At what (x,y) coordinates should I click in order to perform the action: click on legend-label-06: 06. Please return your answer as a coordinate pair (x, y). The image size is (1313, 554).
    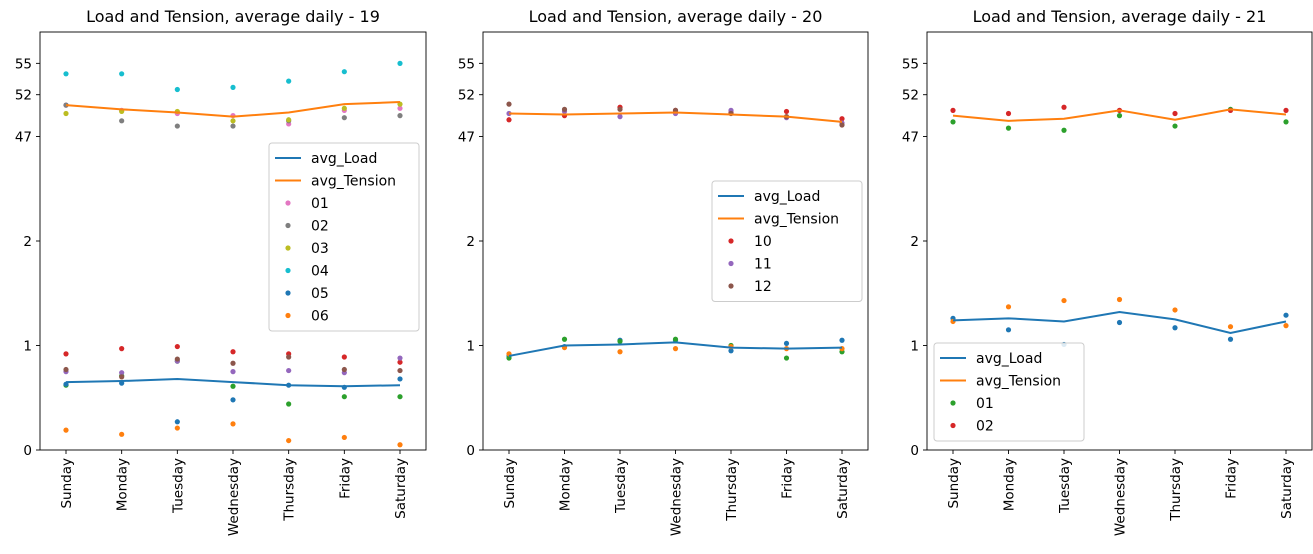
    Looking at the image, I should click on (320, 317).